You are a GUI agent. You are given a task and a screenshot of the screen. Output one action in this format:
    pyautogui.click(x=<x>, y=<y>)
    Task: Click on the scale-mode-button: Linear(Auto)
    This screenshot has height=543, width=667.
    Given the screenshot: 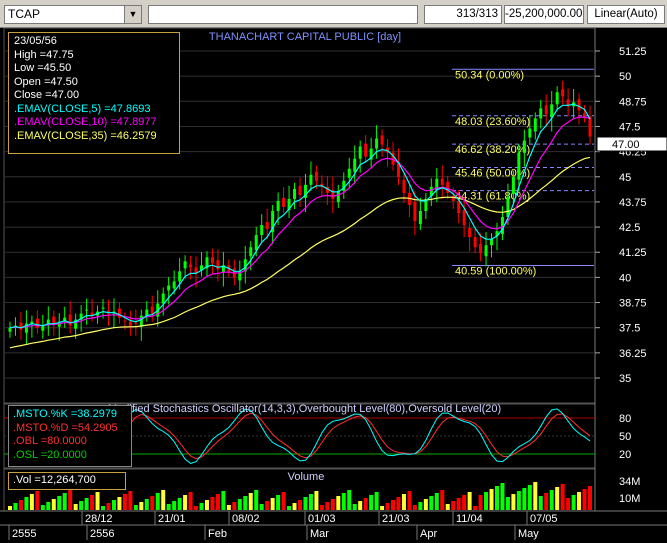 What is the action you would take?
    pyautogui.click(x=626, y=14)
    